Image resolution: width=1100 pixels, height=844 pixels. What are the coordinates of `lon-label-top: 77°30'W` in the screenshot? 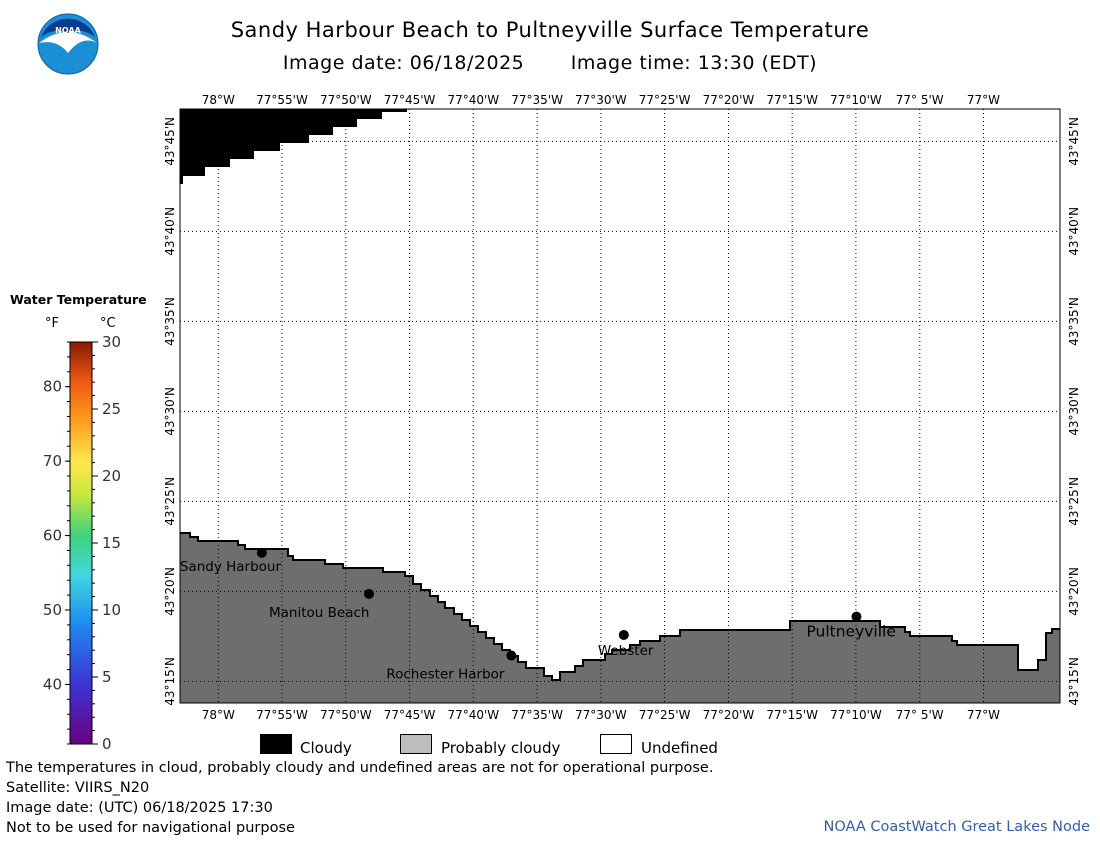 It's located at (601, 100).